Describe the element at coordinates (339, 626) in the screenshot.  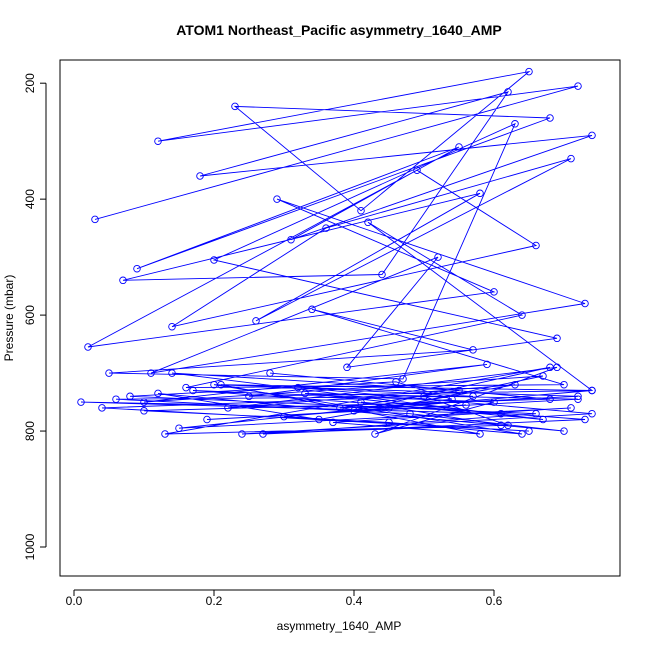
I see `x-axis-label: asymmetry_1640_AMP` at that location.